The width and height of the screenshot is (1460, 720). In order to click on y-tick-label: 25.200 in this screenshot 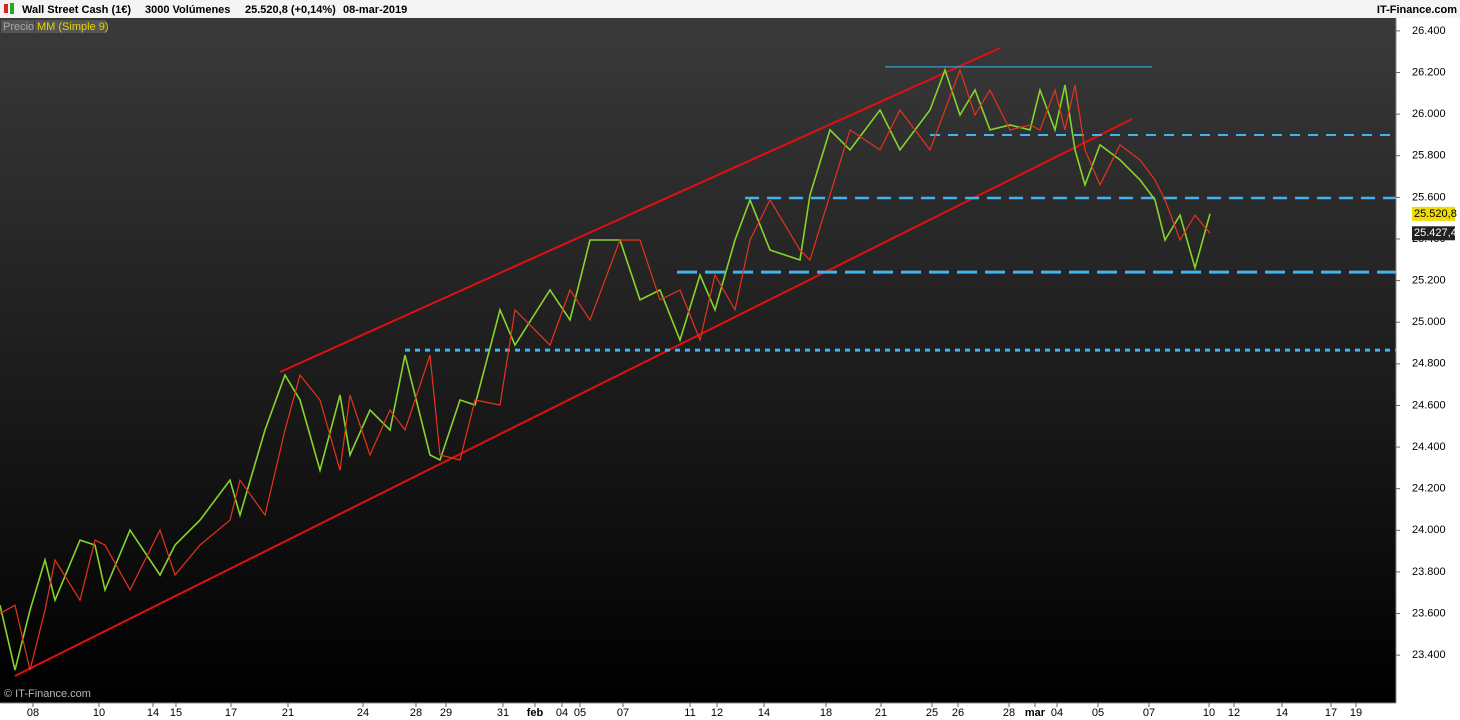, I will do `click(1429, 281)`.